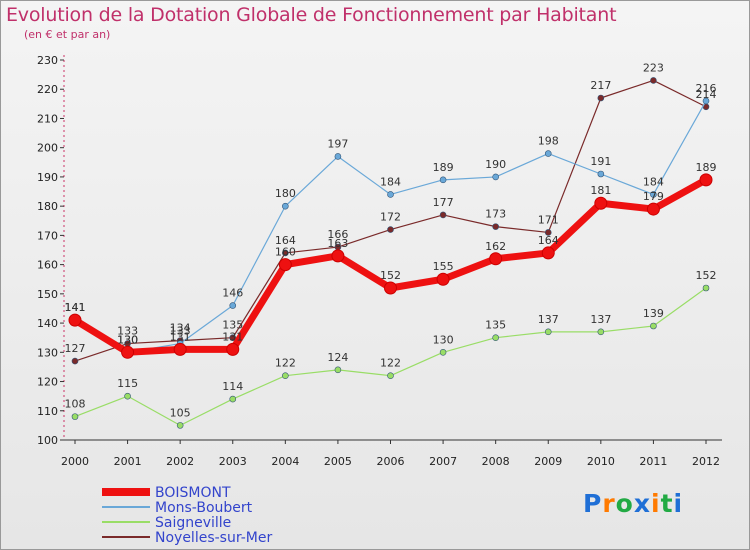  What do you see at coordinates (653, 67) in the screenshot?
I see `data-label: 223` at bounding box center [653, 67].